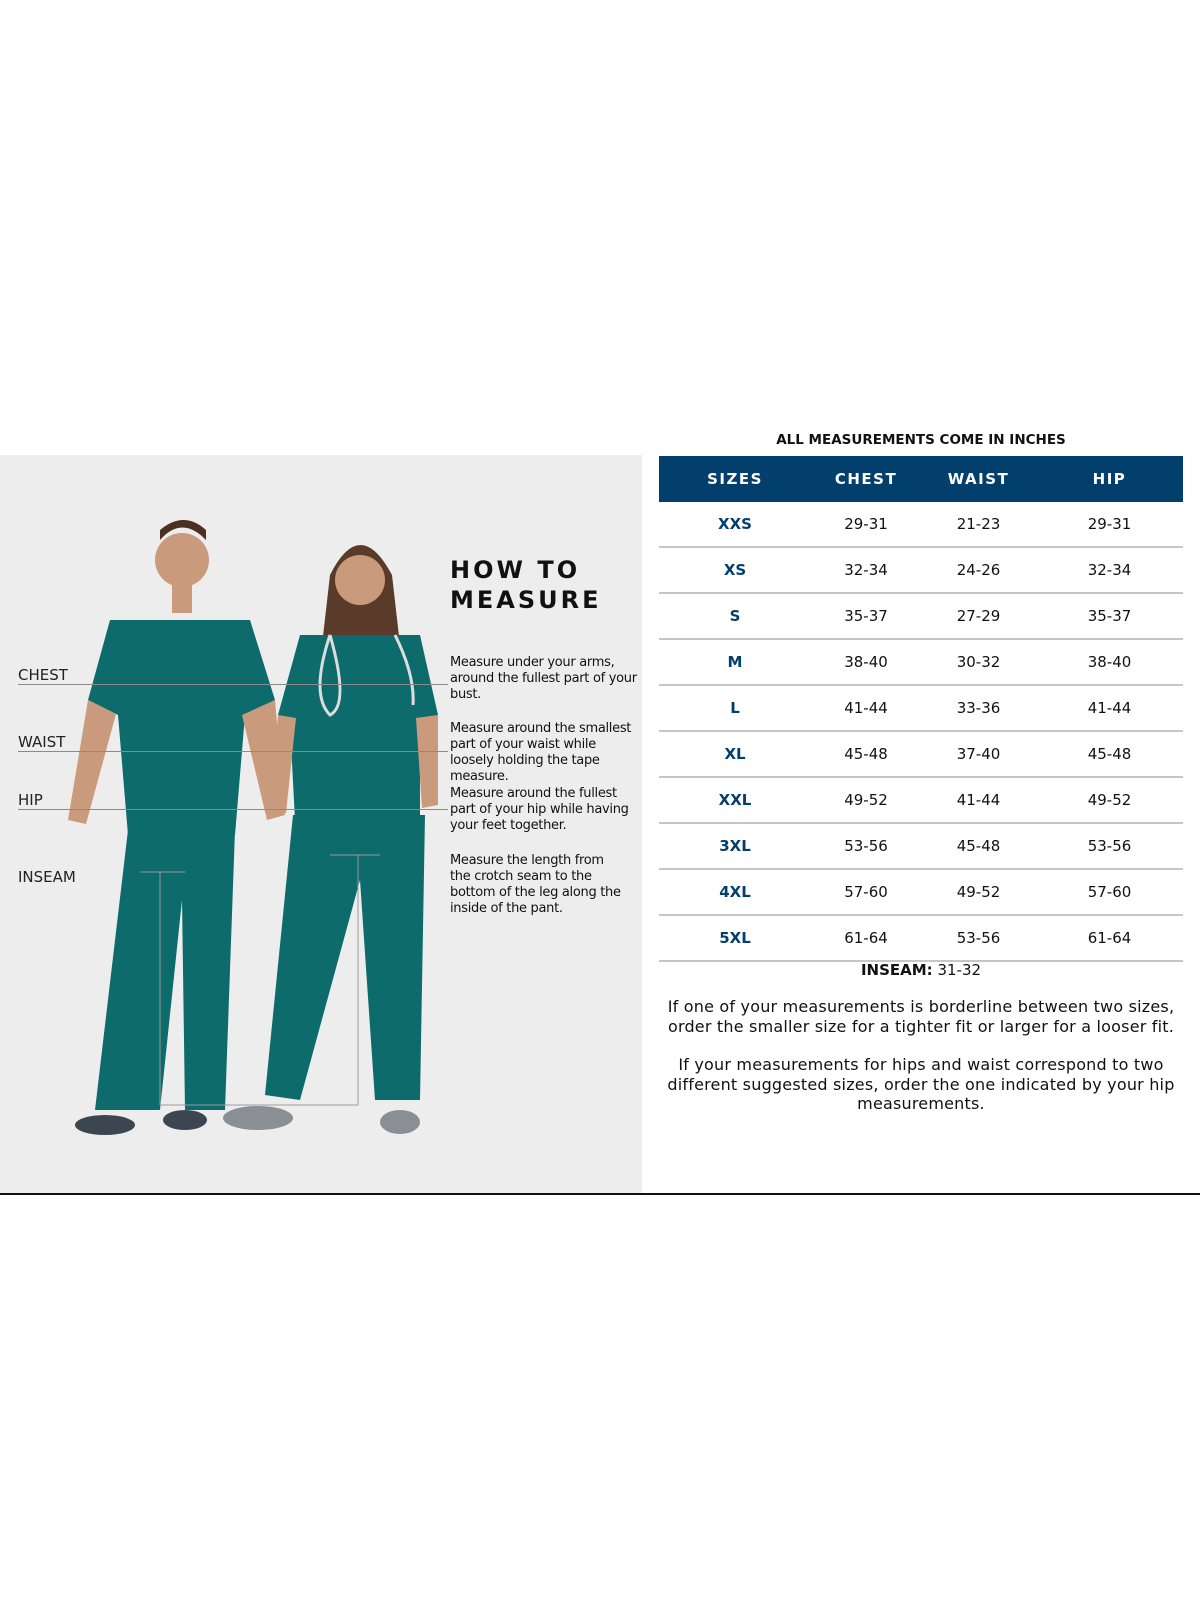  I want to click on hip-label: HIP, so click(30, 800).